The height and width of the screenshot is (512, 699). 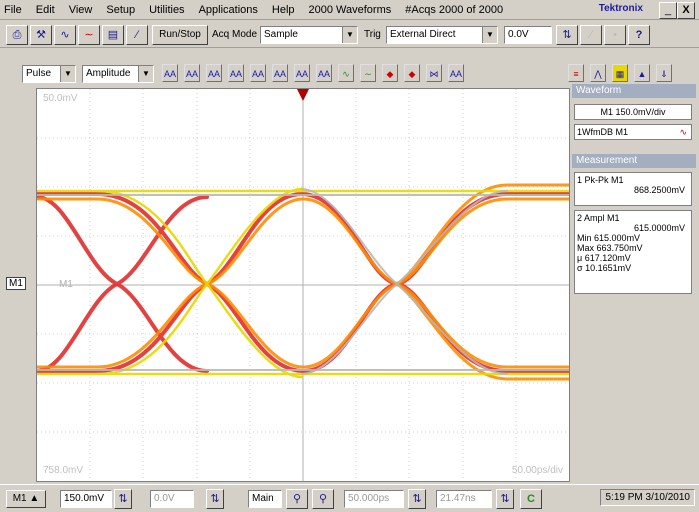 I want to click on trigger-channel-icon: C, so click(x=531, y=499).